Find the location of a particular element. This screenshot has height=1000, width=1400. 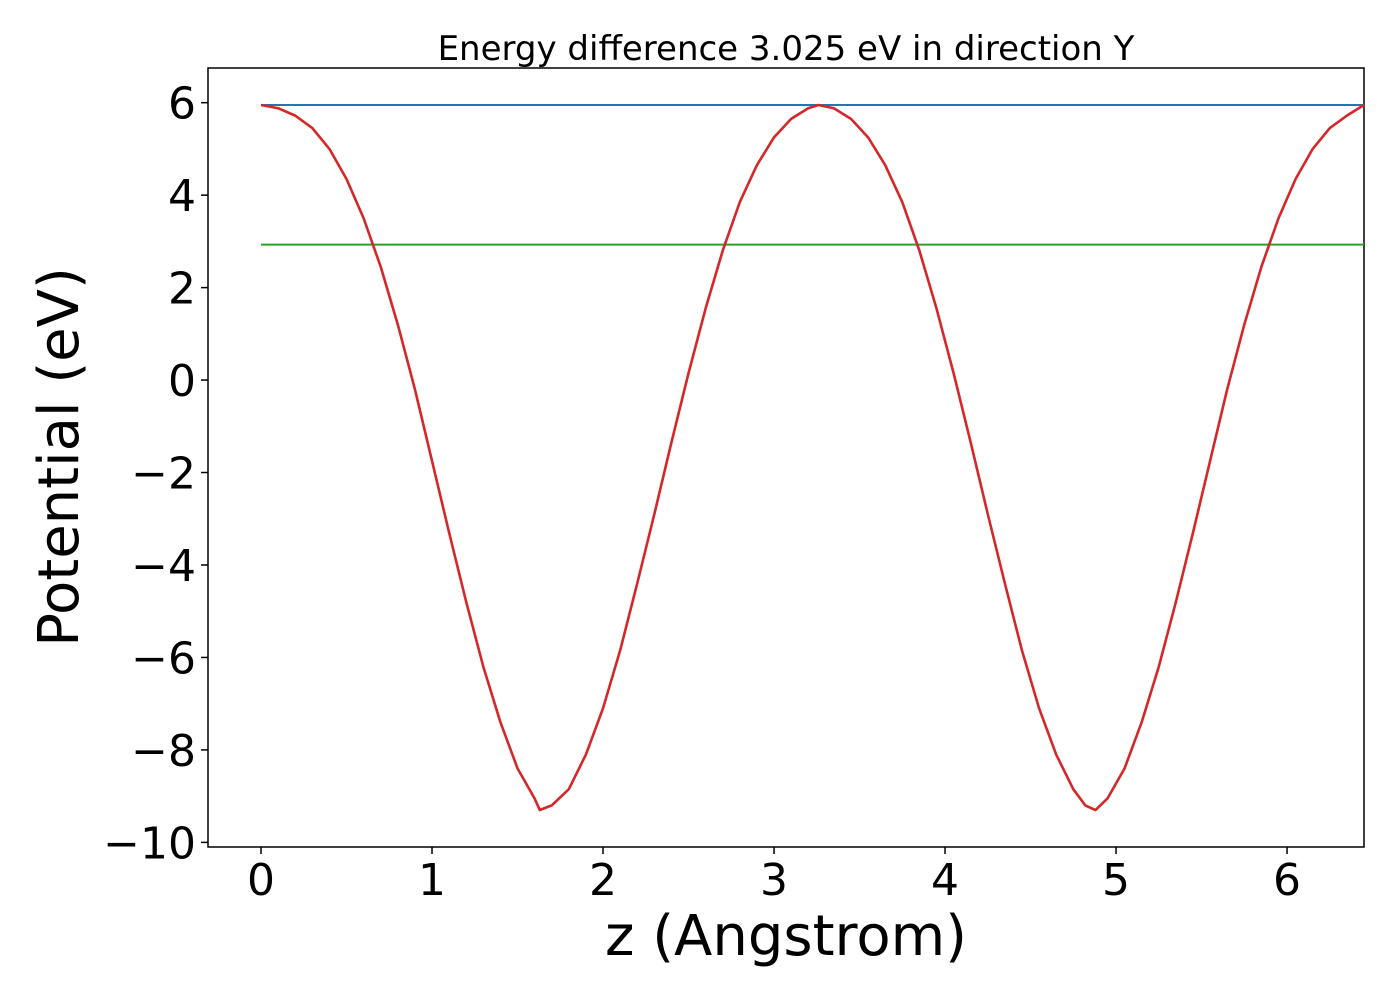

y-tick-label: 2 is located at coordinates (182, 289).